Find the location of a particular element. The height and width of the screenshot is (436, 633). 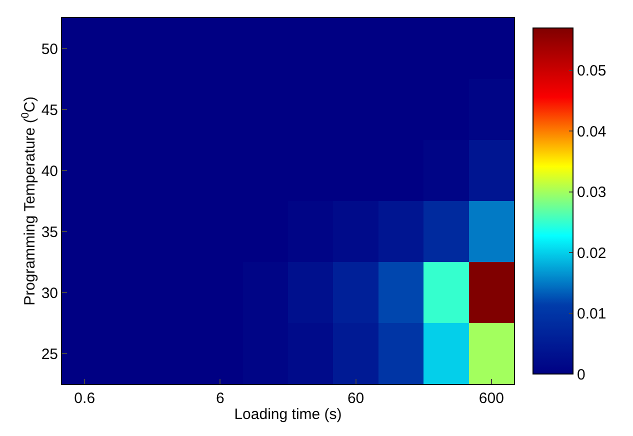

y-tick-label: 25 is located at coordinates (49, 354).